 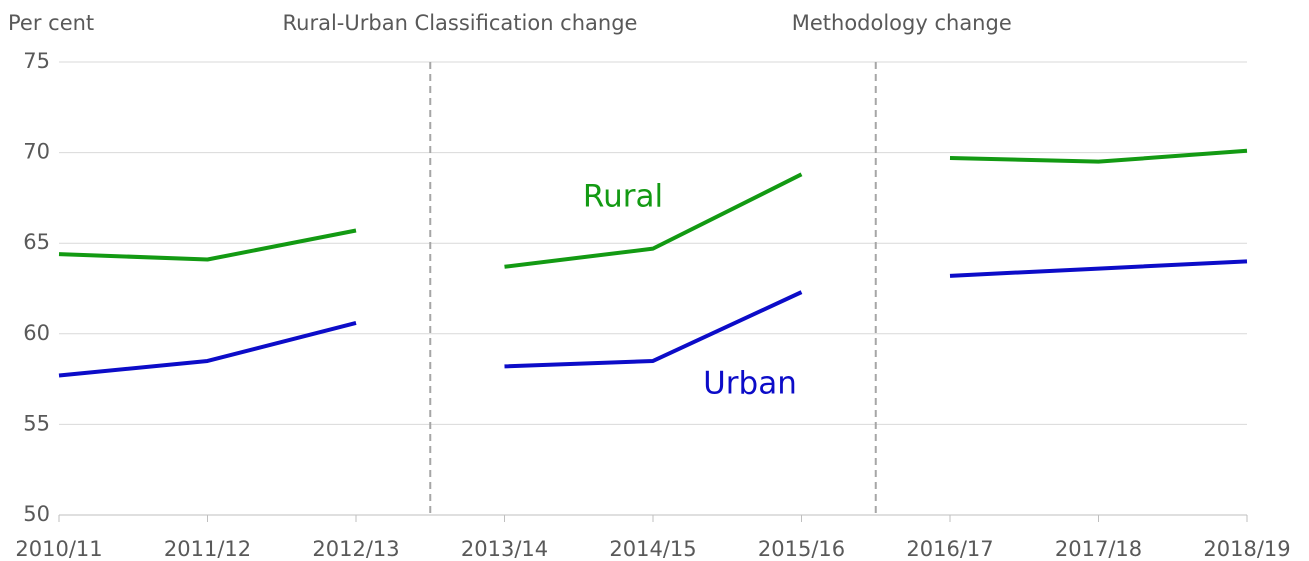 I want to click on x-tick-label: 2012/13, so click(x=355, y=549).